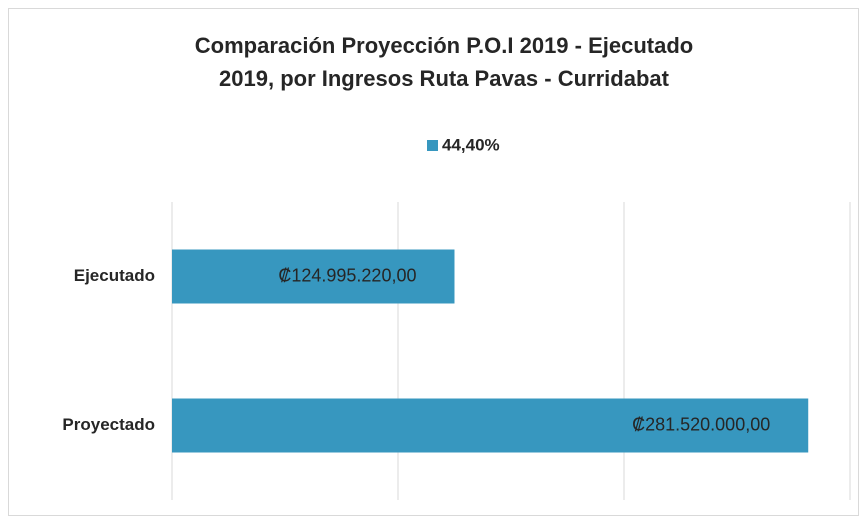 This screenshot has height=522, width=867. What do you see at coordinates (347, 275) in the screenshot?
I see `data-label: ₡124.995.220,00` at bounding box center [347, 275].